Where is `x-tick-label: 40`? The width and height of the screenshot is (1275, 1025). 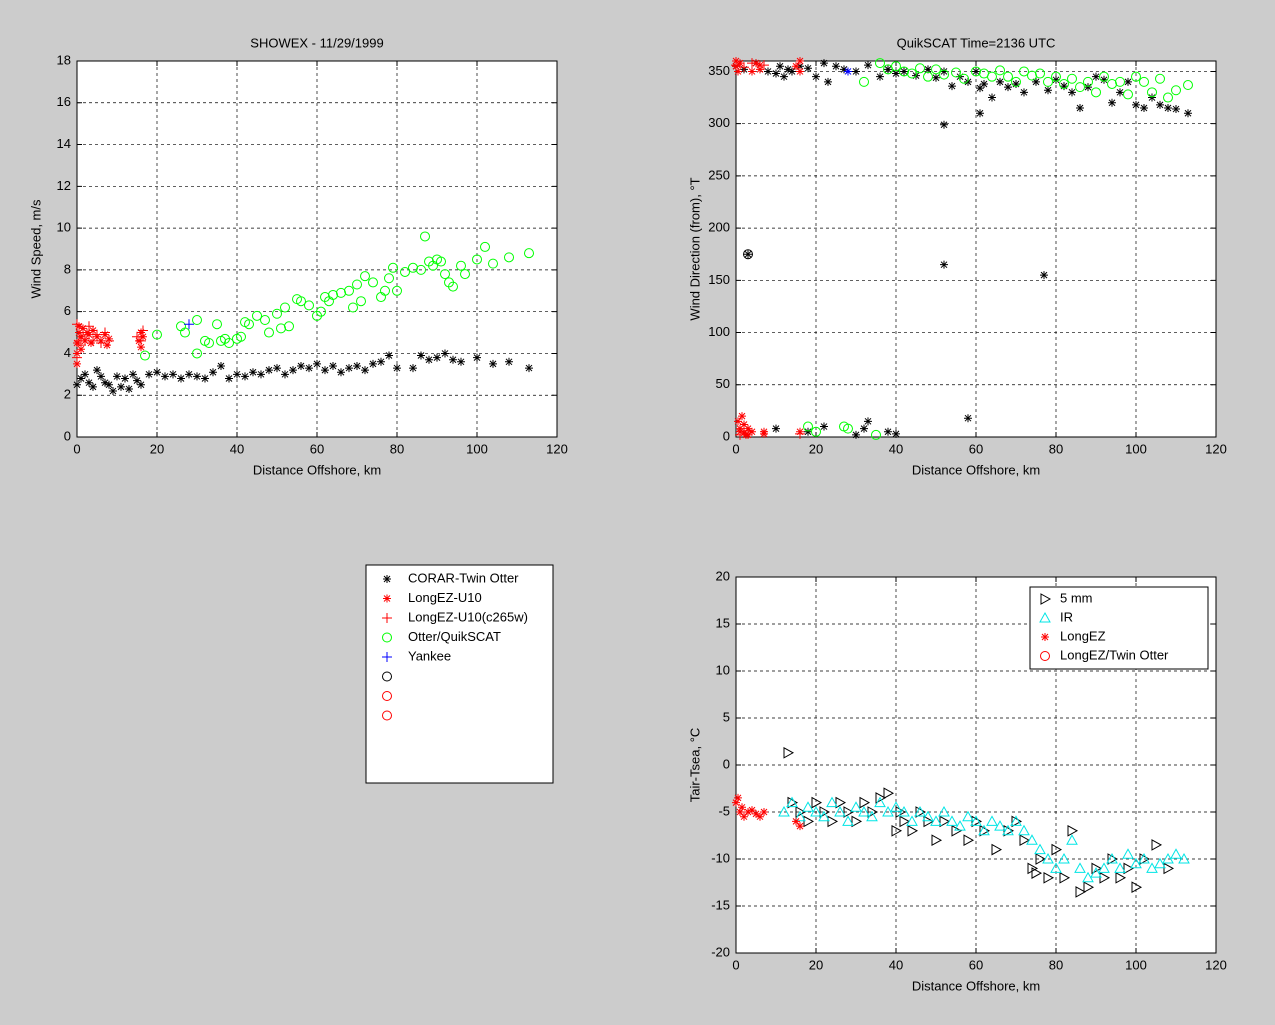
x-tick-label: 40 is located at coordinates (237, 448).